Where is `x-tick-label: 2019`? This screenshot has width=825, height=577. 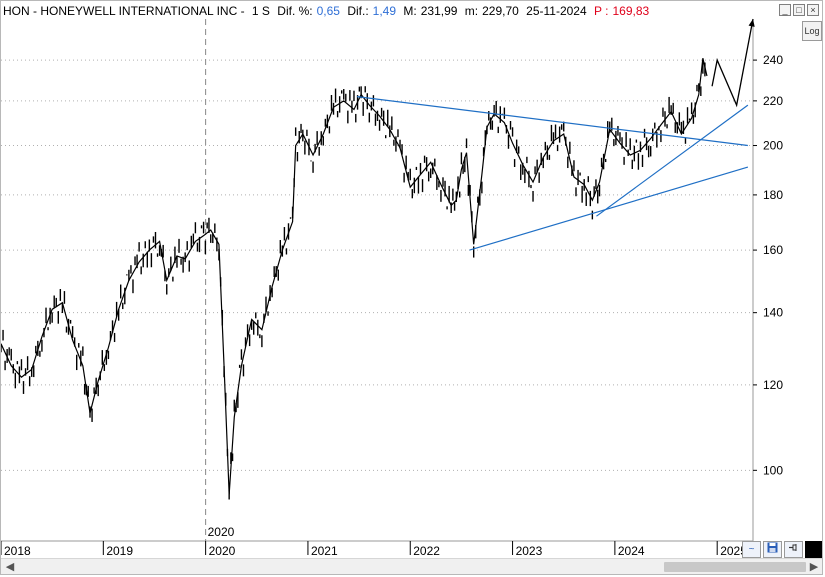 x-tick-label: 2019 is located at coordinates (119, 551).